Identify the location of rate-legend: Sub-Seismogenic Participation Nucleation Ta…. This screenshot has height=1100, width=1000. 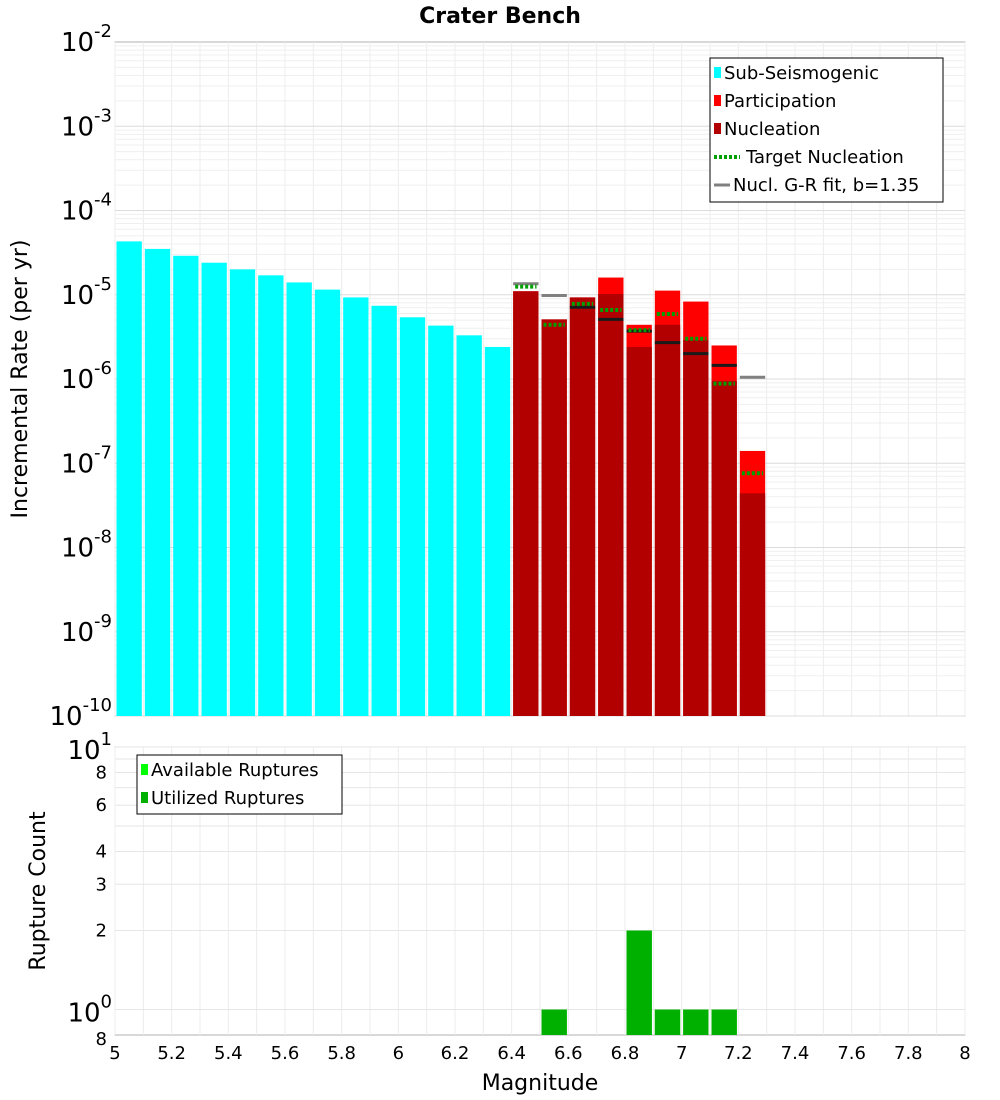
(826, 130).